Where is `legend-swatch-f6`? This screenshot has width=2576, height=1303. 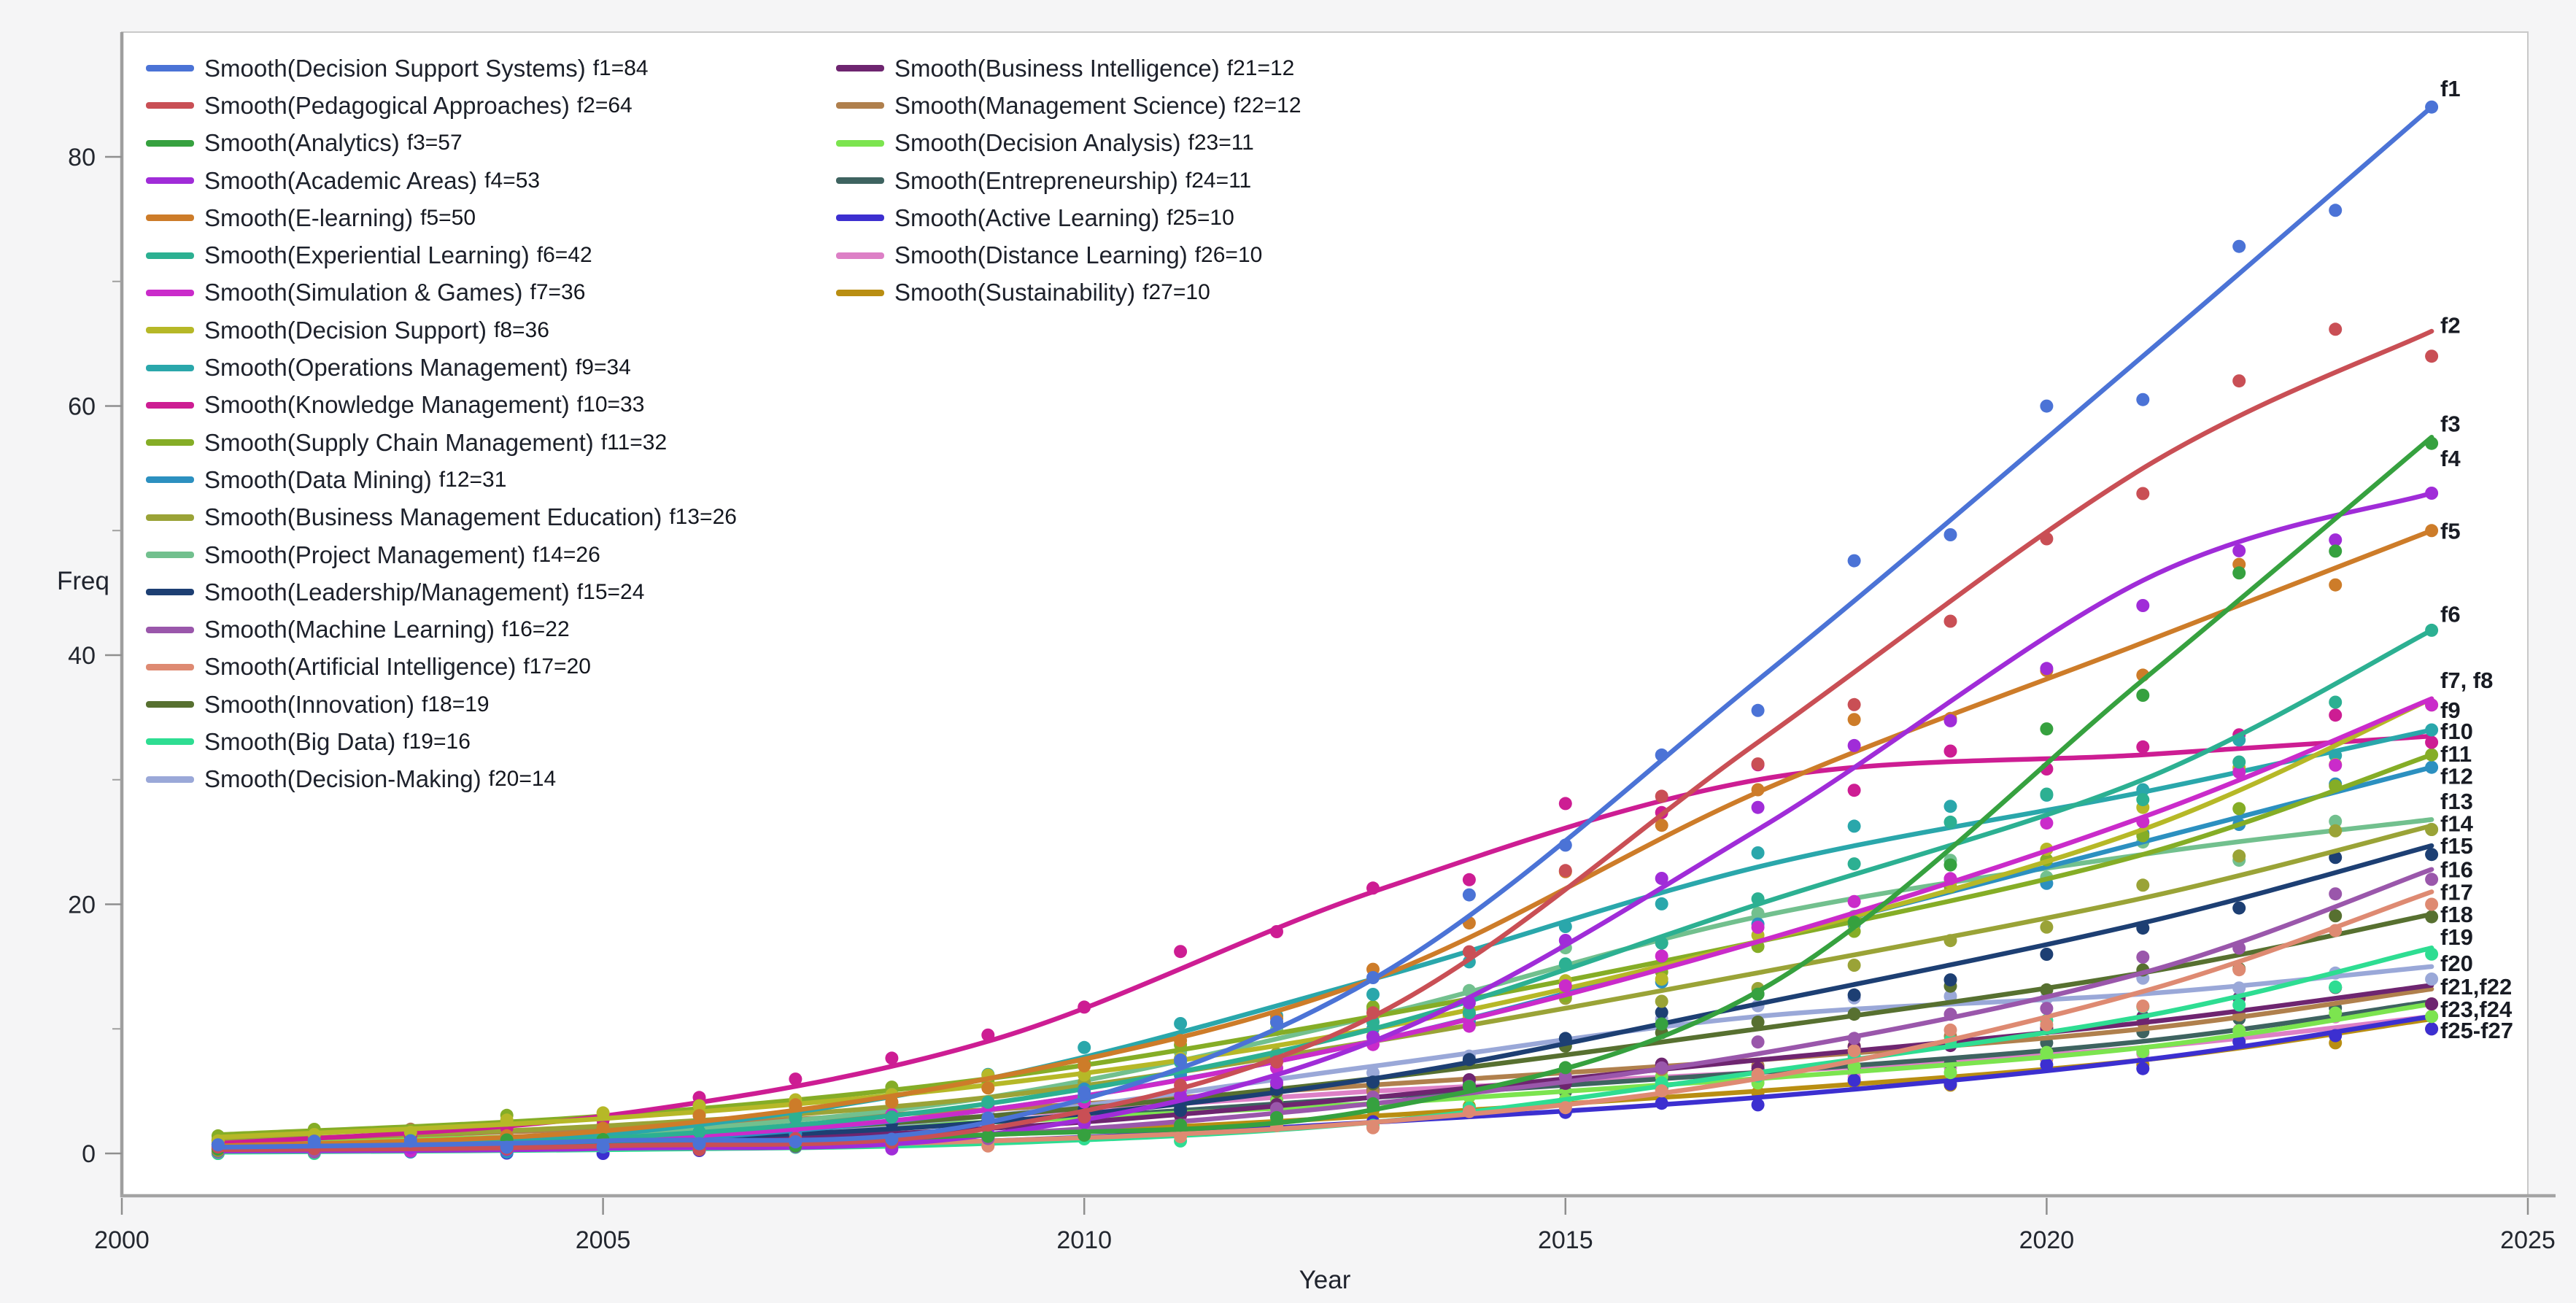 legend-swatch-f6 is located at coordinates (170, 256).